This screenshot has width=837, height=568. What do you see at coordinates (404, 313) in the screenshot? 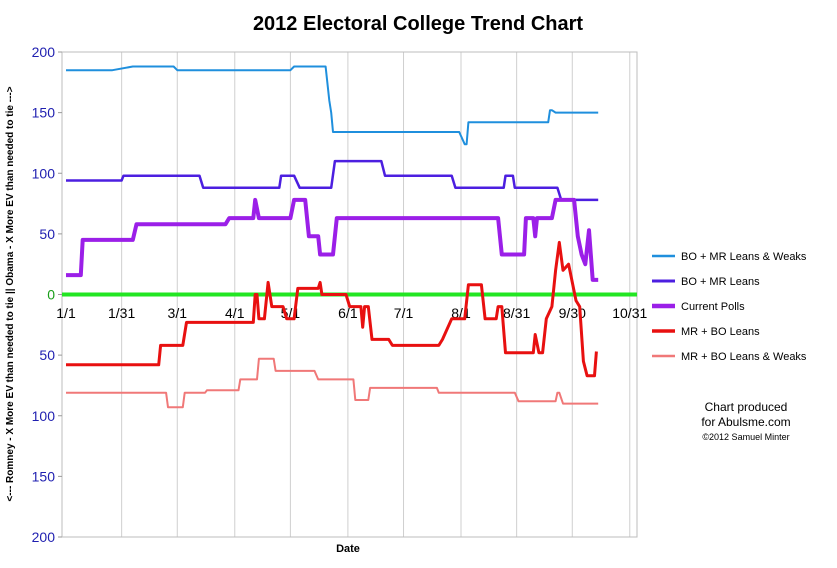
I see `x-tick-label: 7/1` at bounding box center [404, 313].